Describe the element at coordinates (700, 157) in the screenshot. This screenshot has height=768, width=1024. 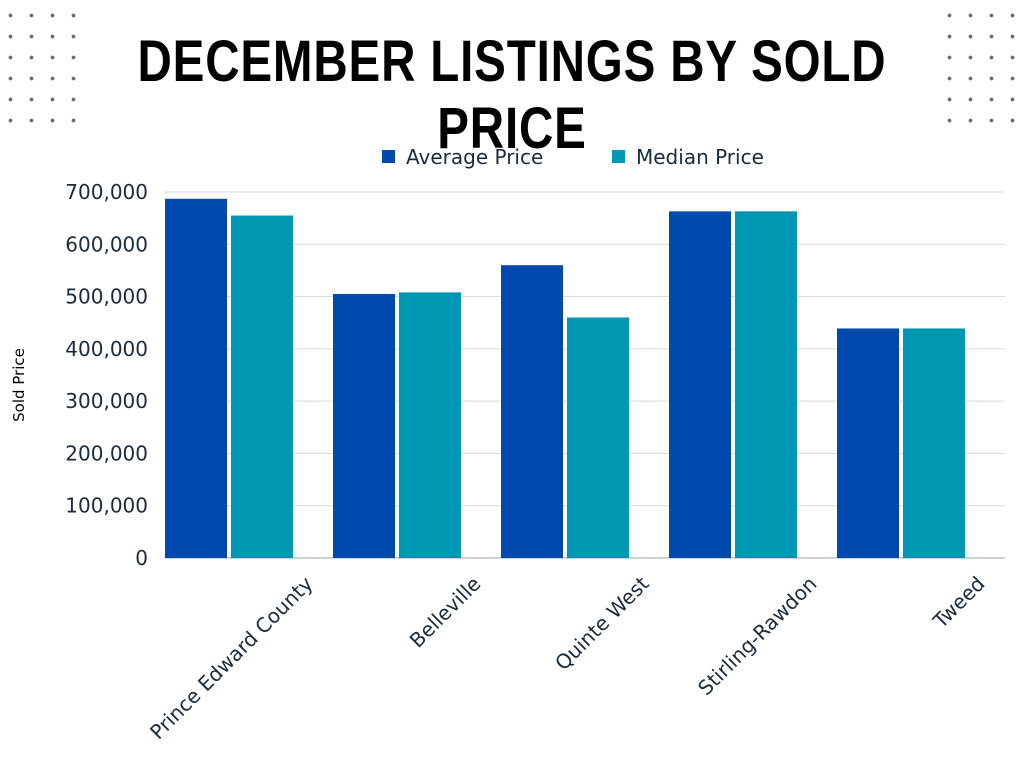
I see `legend-label: Median Price` at that location.